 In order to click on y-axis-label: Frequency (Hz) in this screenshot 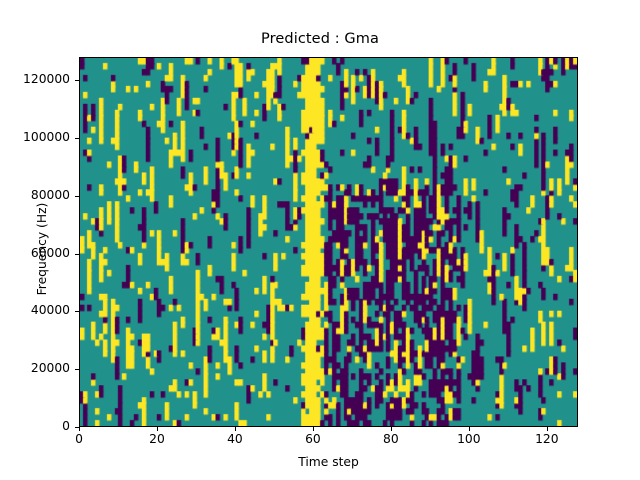, I will do `click(42, 249)`.